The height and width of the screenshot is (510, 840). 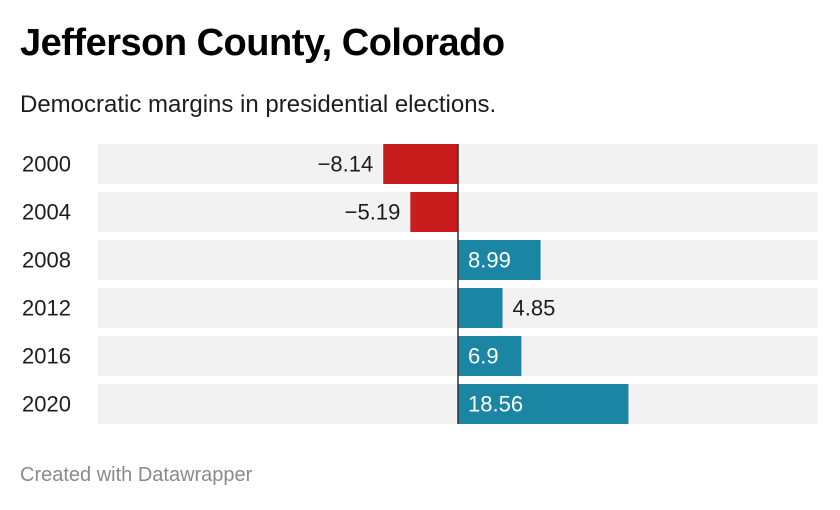 What do you see at coordinates (495, 404) in the screenshot?
I see `value-label-2020: 18.56` at bounding box center [495, 404].